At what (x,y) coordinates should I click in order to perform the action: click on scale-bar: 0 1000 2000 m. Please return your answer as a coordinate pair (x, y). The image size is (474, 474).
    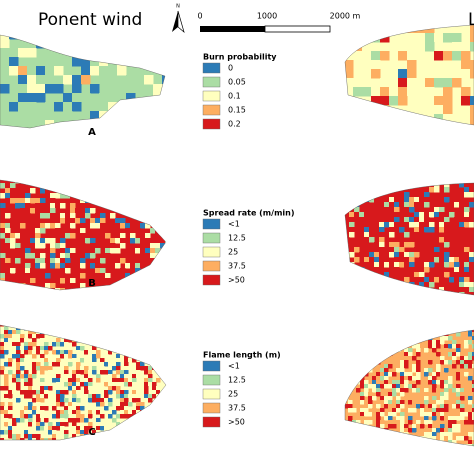
    Looking at the image, I should click on (279, 22).